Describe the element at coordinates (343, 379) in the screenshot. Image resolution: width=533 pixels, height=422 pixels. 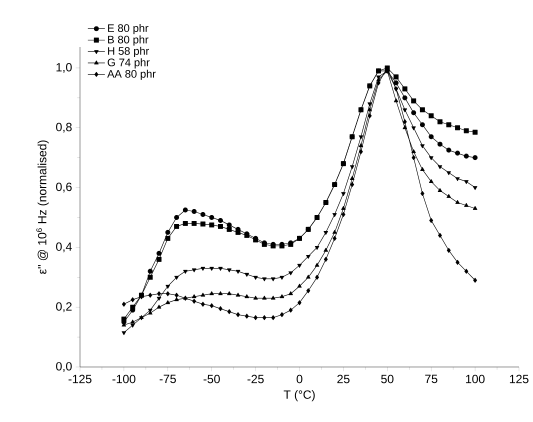
I see `x-tick-label: 25` at that location.